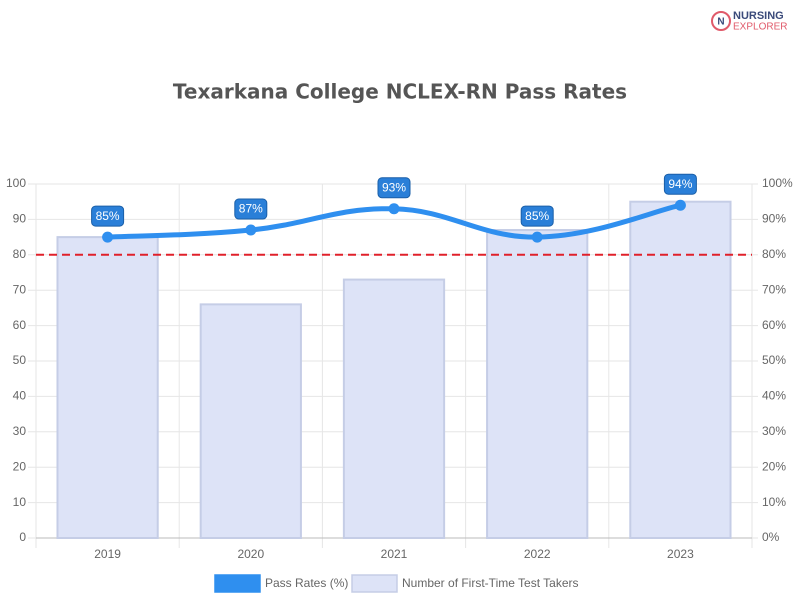 This screenshot has width=800, height=600. Describe the element at coordinates (774, 254) in the screenshot. I see `y2-tick-label: 80%` at that location.